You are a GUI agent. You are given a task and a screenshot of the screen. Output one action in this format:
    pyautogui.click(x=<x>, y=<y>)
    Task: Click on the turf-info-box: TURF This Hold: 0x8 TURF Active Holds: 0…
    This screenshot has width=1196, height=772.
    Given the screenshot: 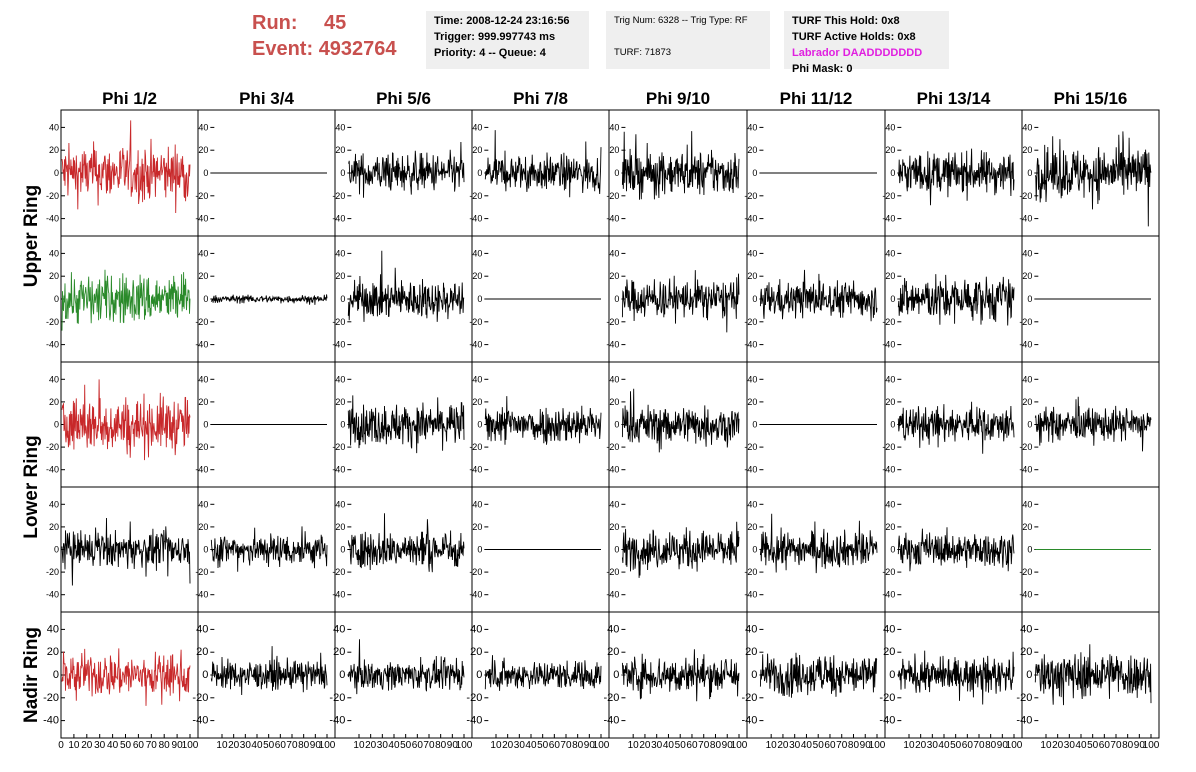 What is the action you would take?
    pyautogui.click(x=866, y=43)
    